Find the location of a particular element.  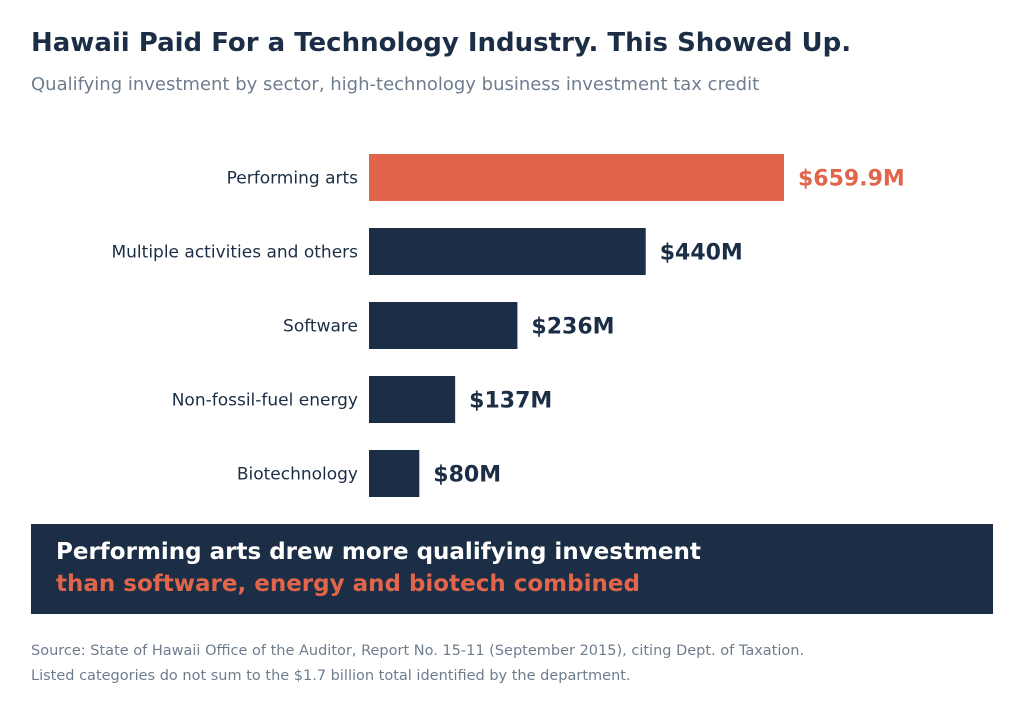

category-label: Multiple activities and others is located at coordinates (234, 253).